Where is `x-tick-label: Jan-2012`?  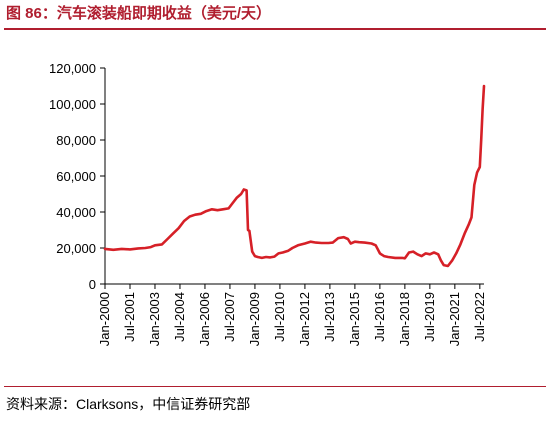 x-tick-label: Jan-2012 is located at coordinates (304, 319).